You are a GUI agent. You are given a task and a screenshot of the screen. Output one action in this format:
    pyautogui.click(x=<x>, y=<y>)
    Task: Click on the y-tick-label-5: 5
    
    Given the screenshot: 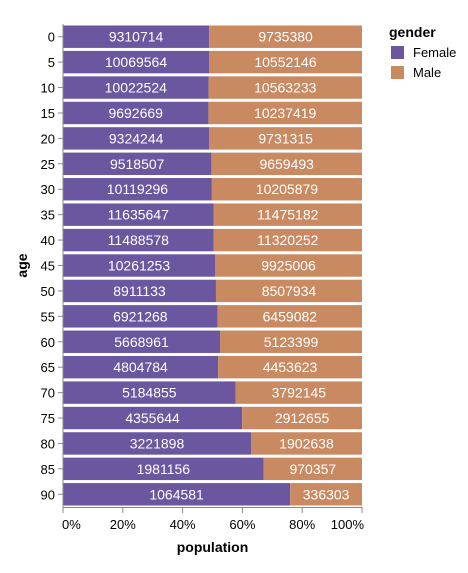 What is the action you would take?
    pyautogui.click(x=51, y=62)
    